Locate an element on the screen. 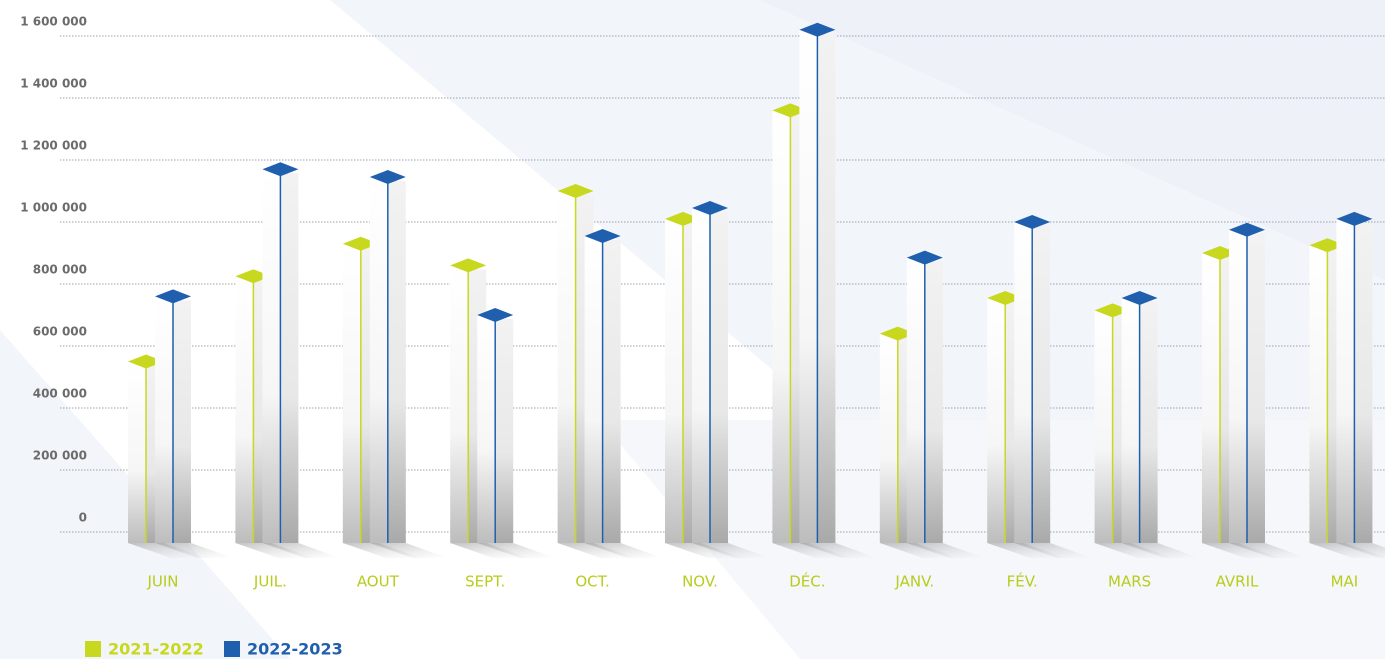  x-tick-label: AVRIL is located at coordinates (1237, 582).